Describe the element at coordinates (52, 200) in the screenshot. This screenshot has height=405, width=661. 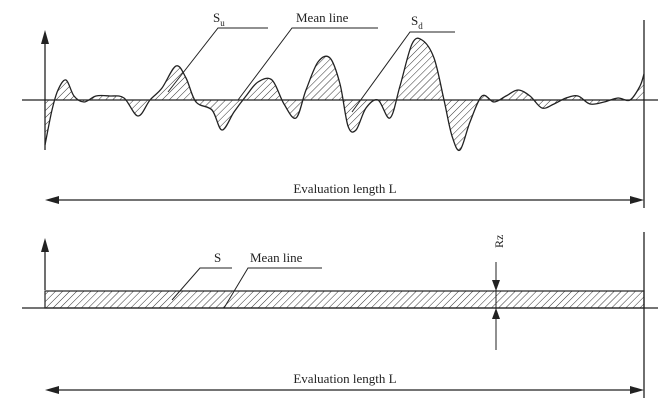
I see `top-dimension-arrow-left` at that location.